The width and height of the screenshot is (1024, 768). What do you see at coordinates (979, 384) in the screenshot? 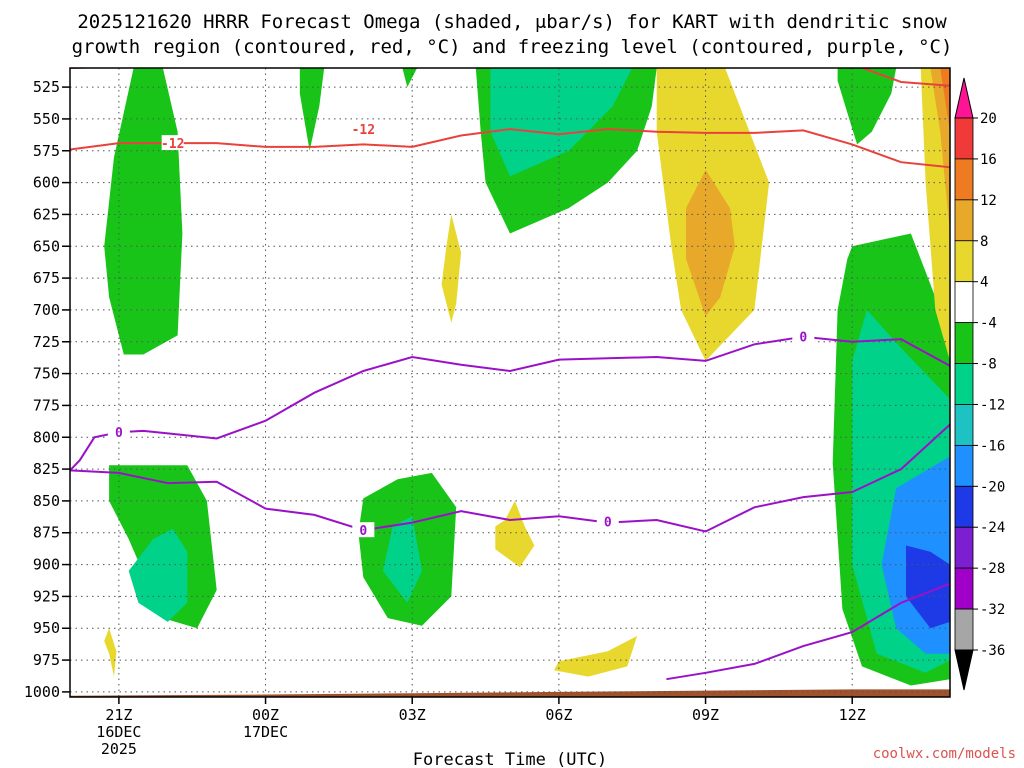
I see `colorbar: 20 16 12 8 4 -4 -8 -12 -16 -20 -24 -28 -32 -36` at bounding box center [979, 384].